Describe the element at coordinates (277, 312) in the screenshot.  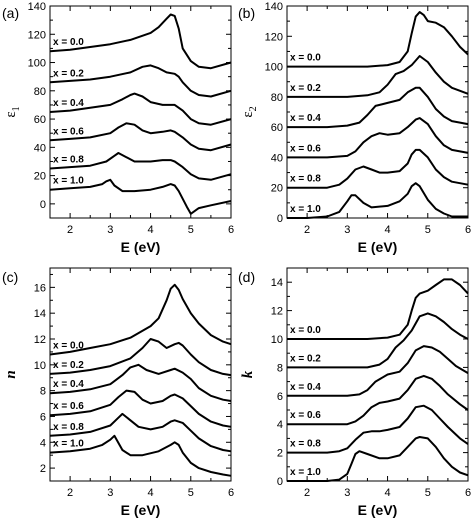
I see `y-tick-label: 12` at that location.